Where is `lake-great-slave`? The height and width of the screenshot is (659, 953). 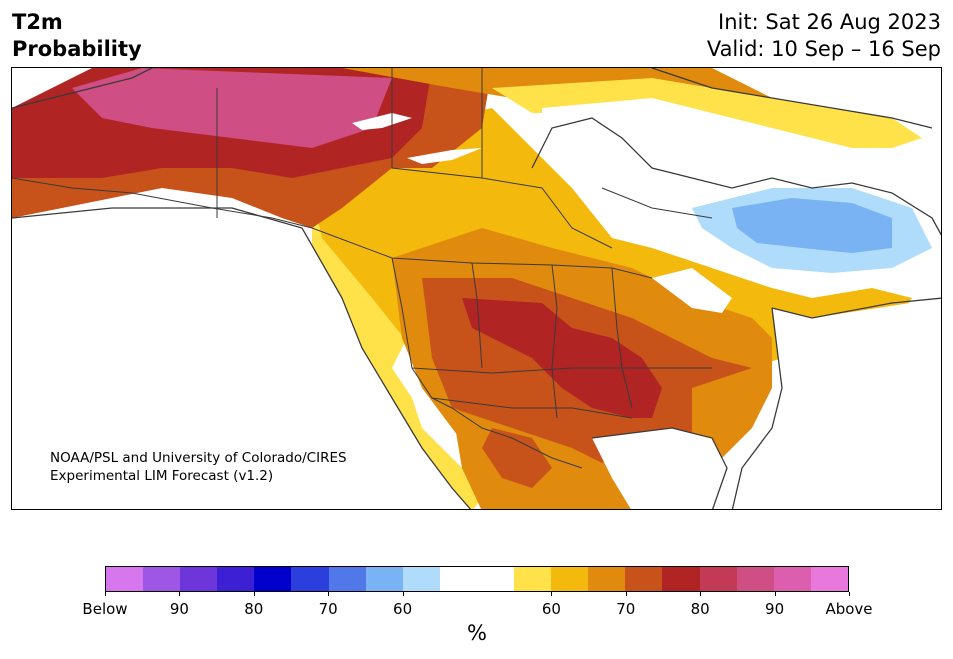 lake-great-slave is located at coordinates (444, 156).